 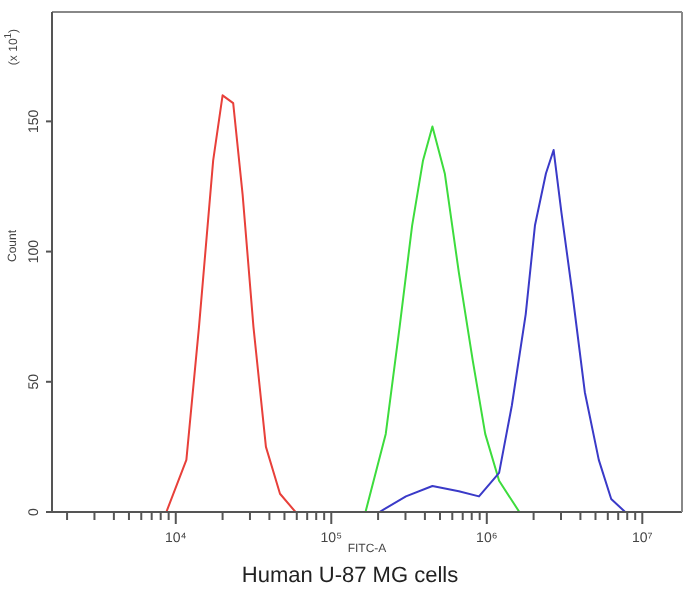 What do you see at coordinates (350, 576) in the screenshot?
I see `text: Human U-87 MG cells` at bounding box center [350, 576].